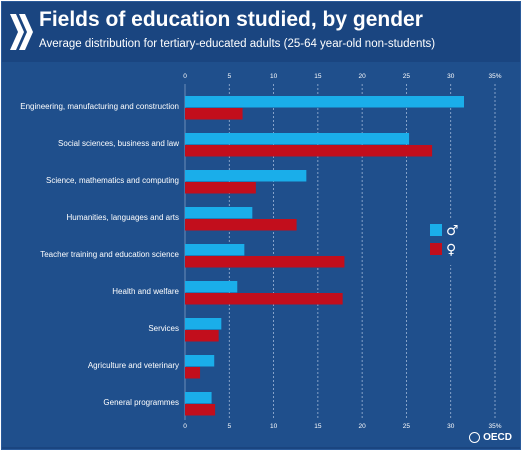  Describe the element at coordinates (407, 76) in the screenshot. I see `top-tick-label-25: 25` at that location.